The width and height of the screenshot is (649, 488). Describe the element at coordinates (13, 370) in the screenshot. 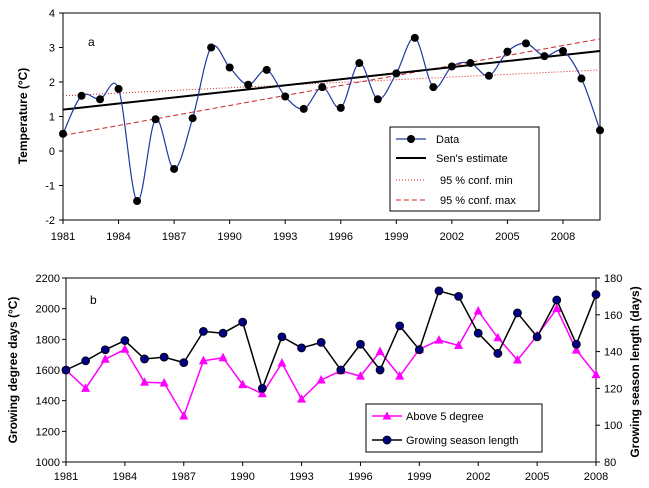

I see `panel-b-y-axis-title: Growing degree days (°C)` at that location.